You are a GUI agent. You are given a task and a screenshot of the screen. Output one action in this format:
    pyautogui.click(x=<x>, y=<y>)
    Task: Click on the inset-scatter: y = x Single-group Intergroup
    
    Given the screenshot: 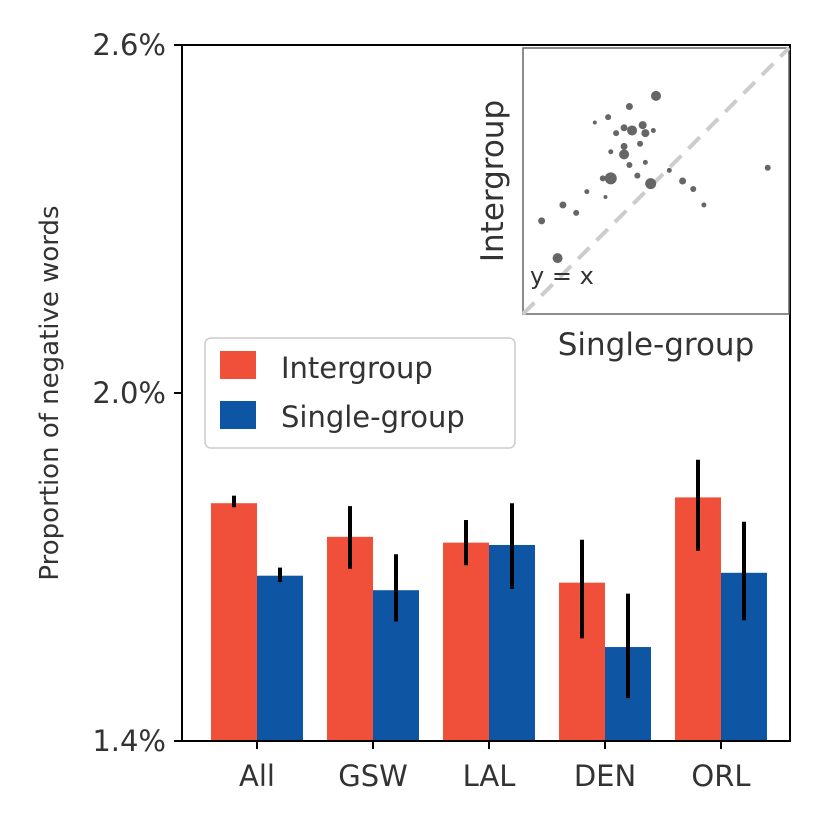 What is the action you would take?
    pyautogui.click(x=633, y=204)
    